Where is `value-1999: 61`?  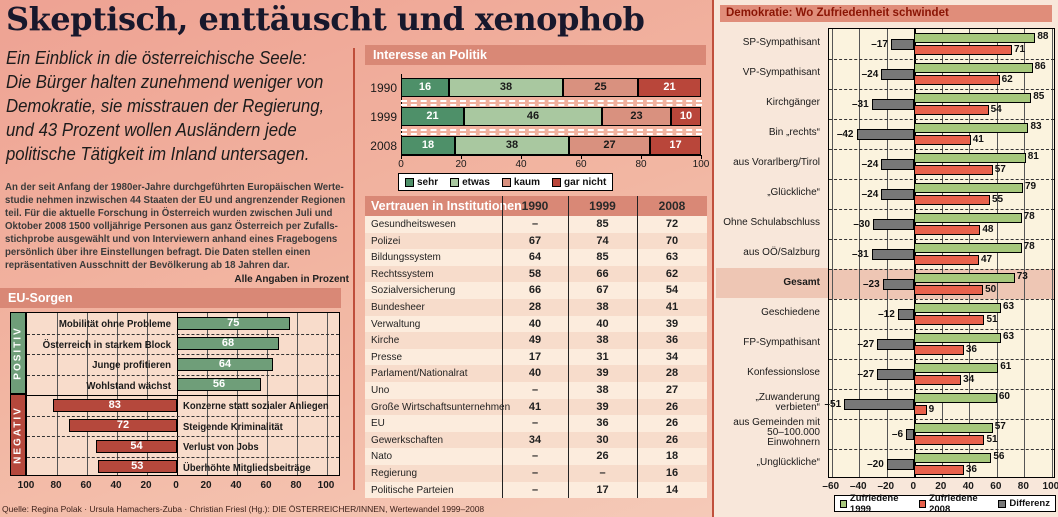
value-1999: 61 is located at coordinates (1006, 366).